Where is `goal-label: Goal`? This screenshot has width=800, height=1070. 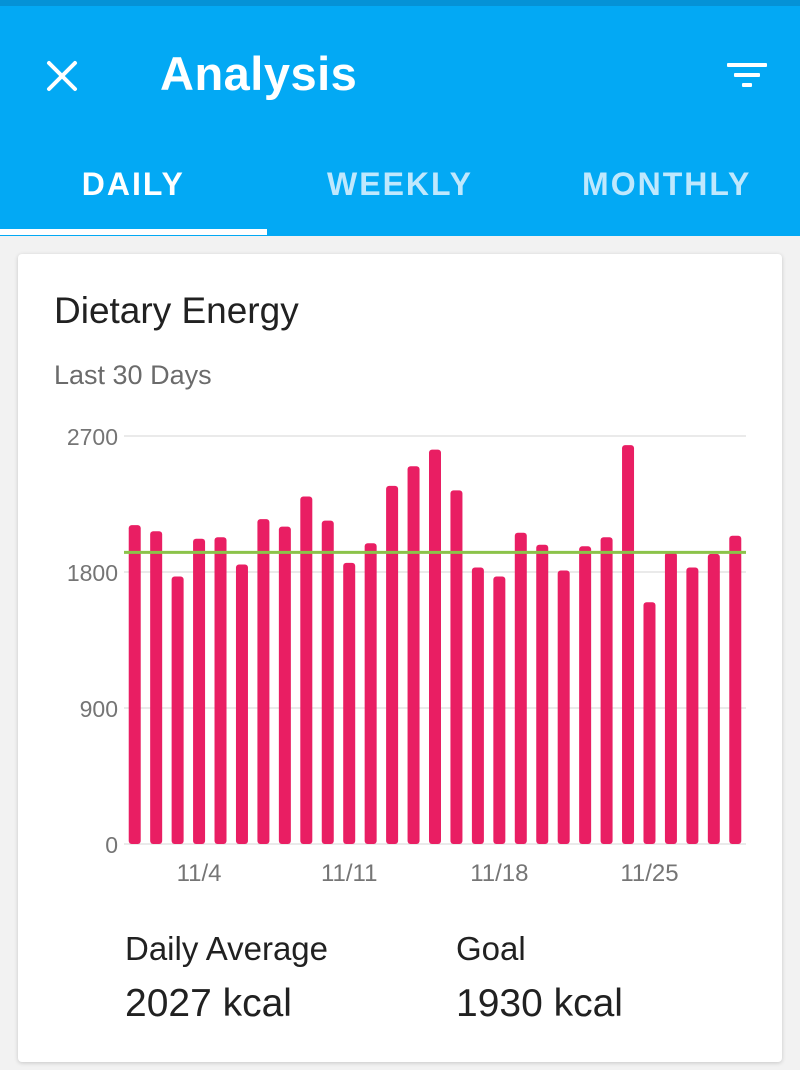 goal-label: Goal is located at coordinates (491, 948).